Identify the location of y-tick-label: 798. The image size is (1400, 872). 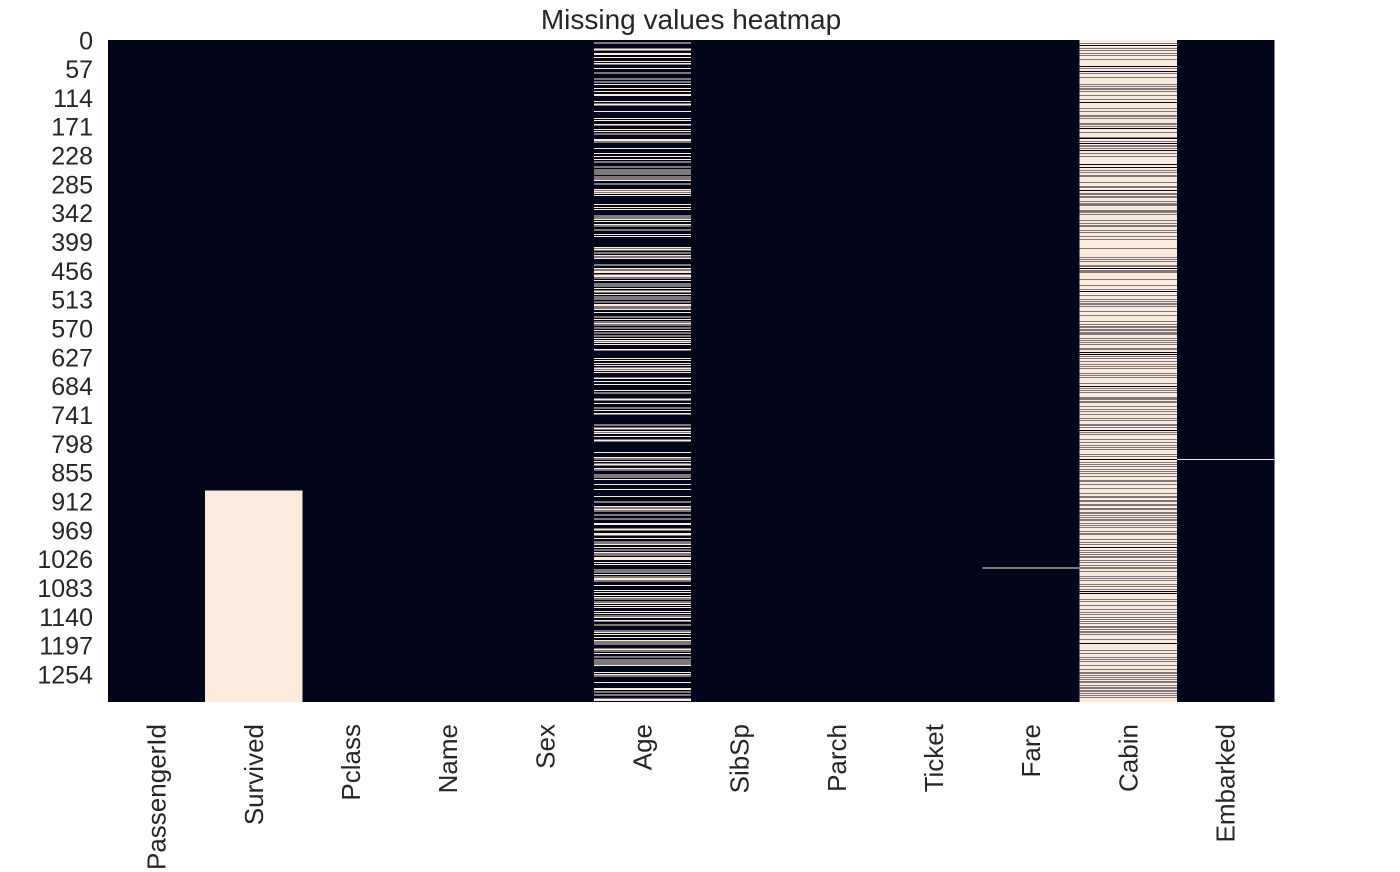
(72, 445).